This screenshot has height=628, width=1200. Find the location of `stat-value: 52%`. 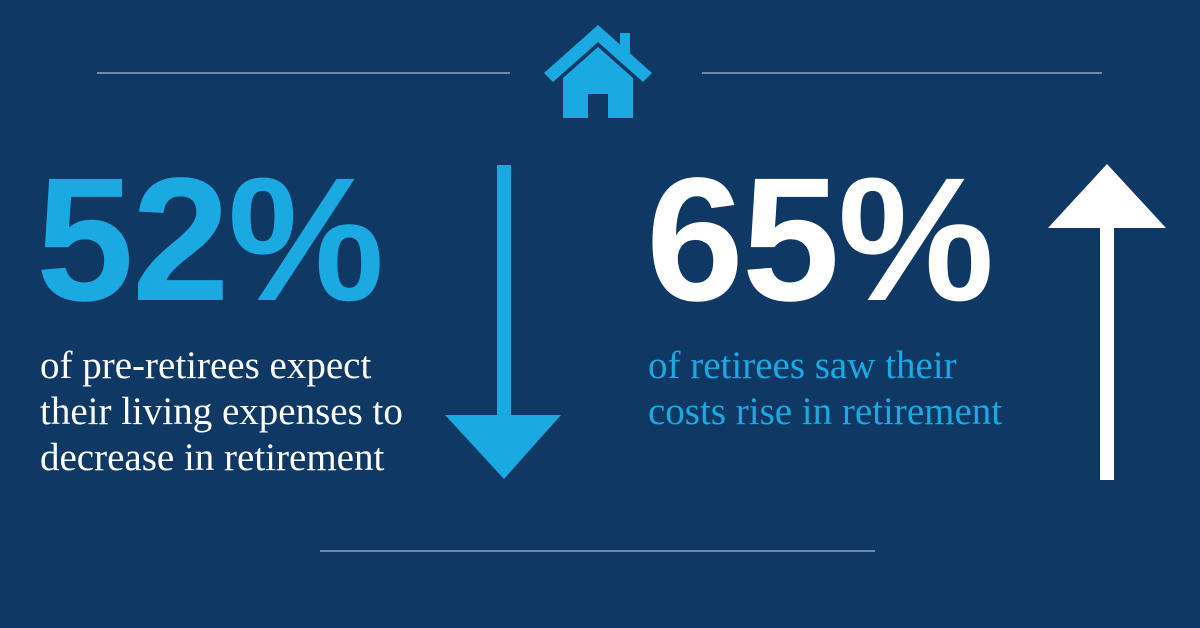

stat-value: 52% is located at coordinates (209, 240).